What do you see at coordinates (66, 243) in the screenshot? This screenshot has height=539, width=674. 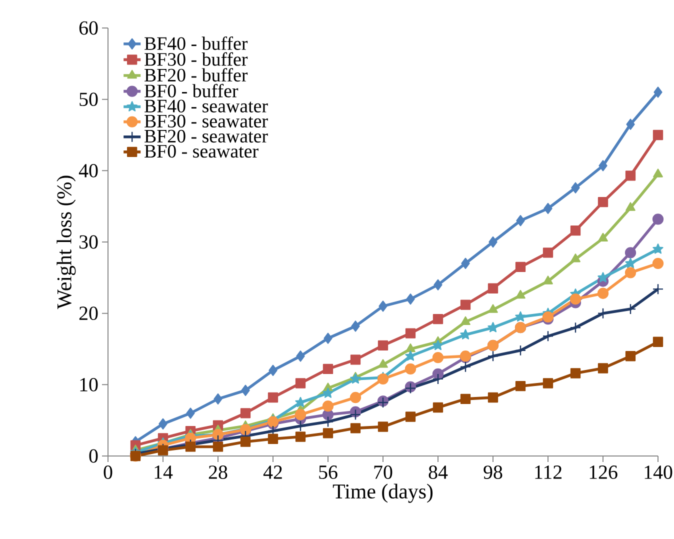 I see `y-axis-title: Weight loss (%)` at bounding box center [66, 243].